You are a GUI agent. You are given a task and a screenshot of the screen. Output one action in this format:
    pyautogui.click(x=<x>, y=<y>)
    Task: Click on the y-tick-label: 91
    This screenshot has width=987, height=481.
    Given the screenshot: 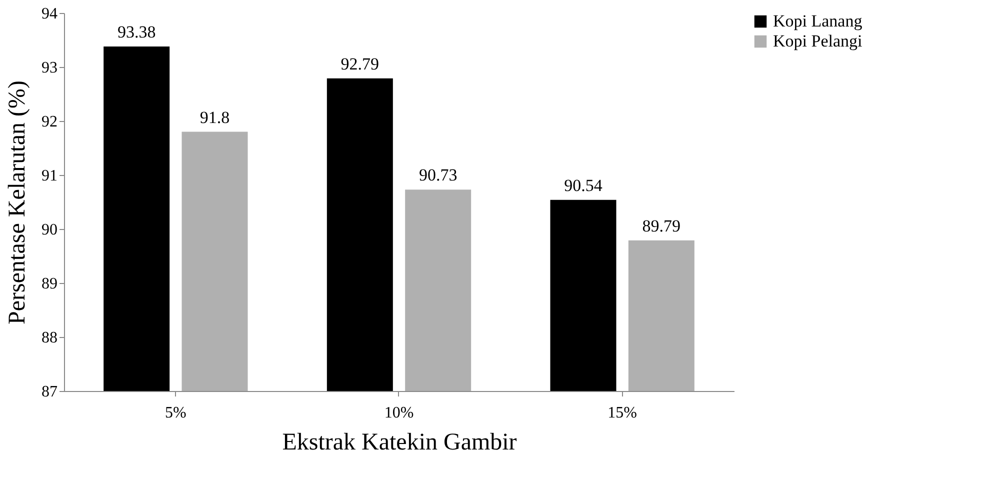 What is the action you would take?
    pyautogui.click(x=50, y=176)
    